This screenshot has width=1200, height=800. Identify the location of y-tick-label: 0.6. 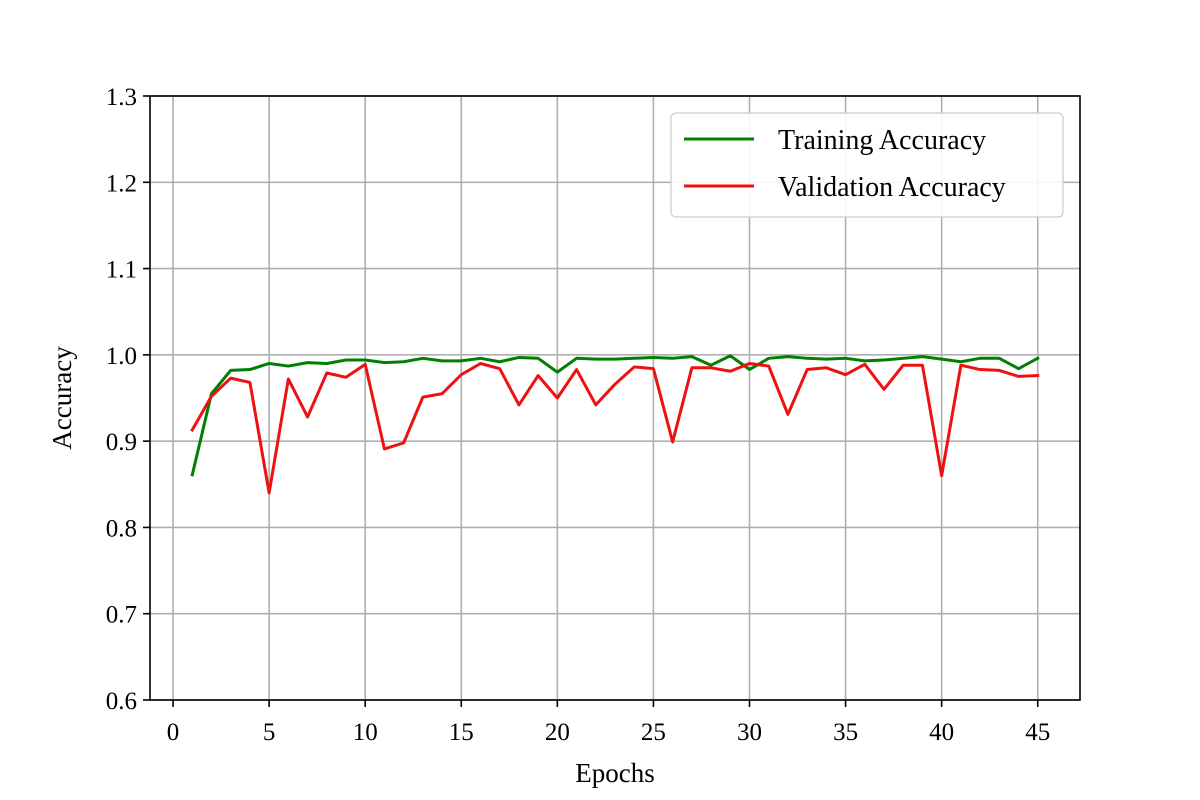
(121, 701).